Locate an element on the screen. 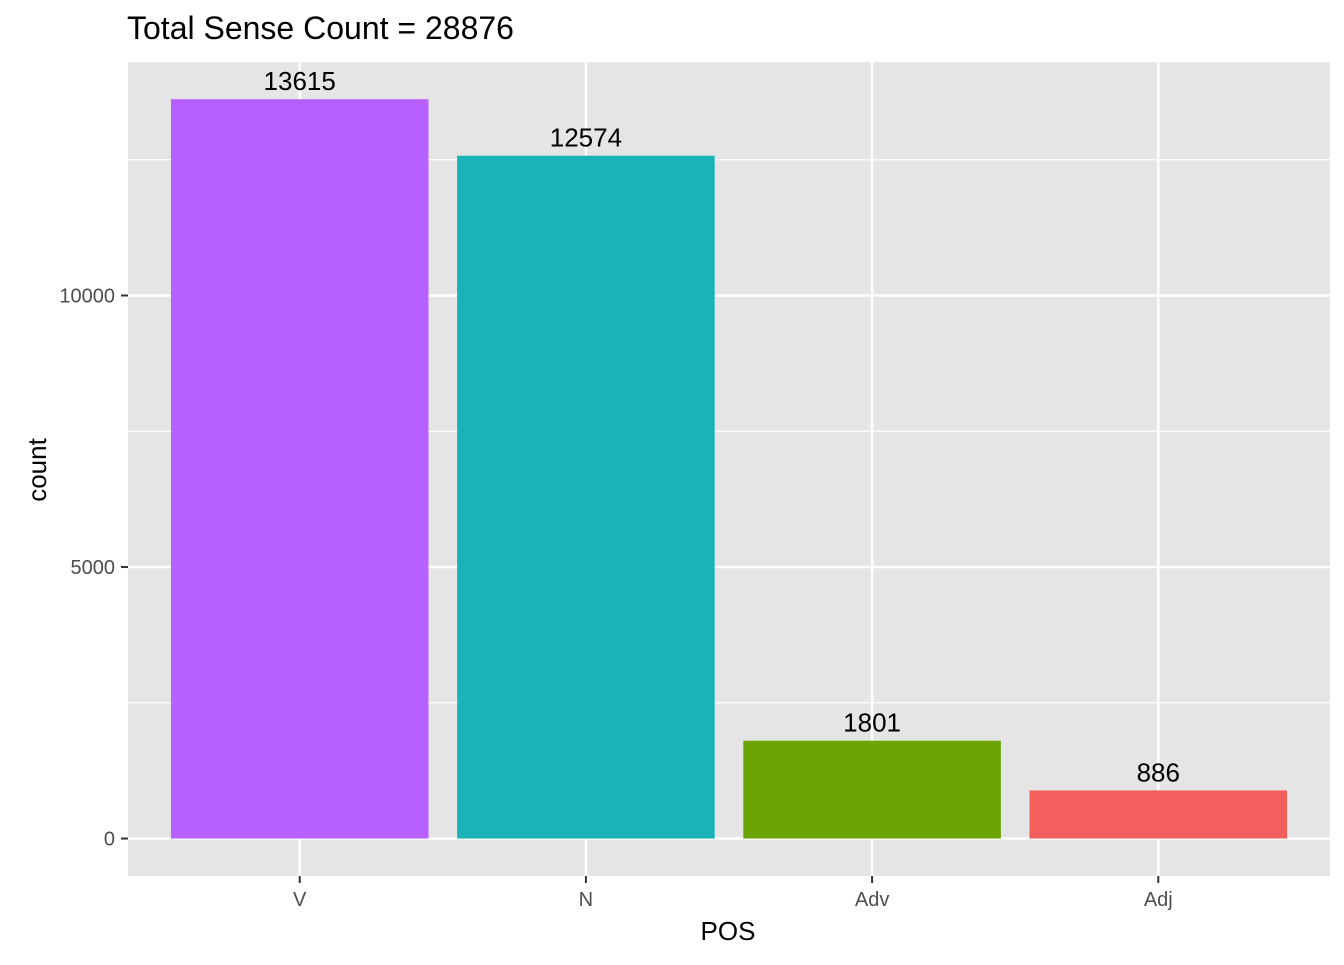 This screenshot has height=965, width=1344. x-axis-title: POS is located at coordinates (728, 931).